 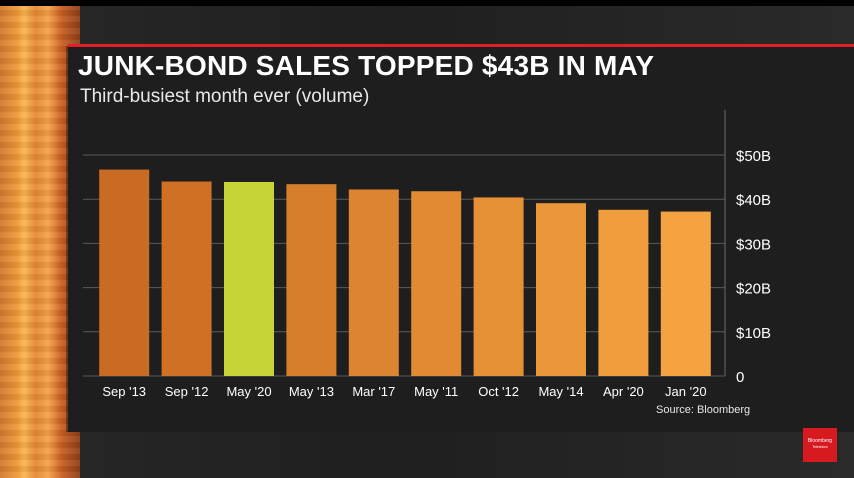 I want to click on y-tick-label: $30B, so click(x=753, y=244).